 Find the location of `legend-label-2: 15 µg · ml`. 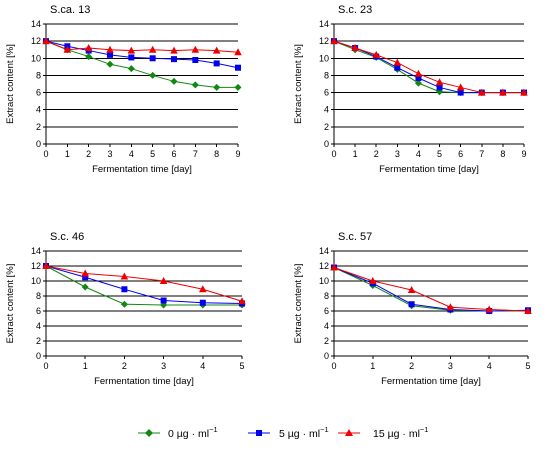

legend-label-2: 15 µg · ml is located at coordinates (396, 434).